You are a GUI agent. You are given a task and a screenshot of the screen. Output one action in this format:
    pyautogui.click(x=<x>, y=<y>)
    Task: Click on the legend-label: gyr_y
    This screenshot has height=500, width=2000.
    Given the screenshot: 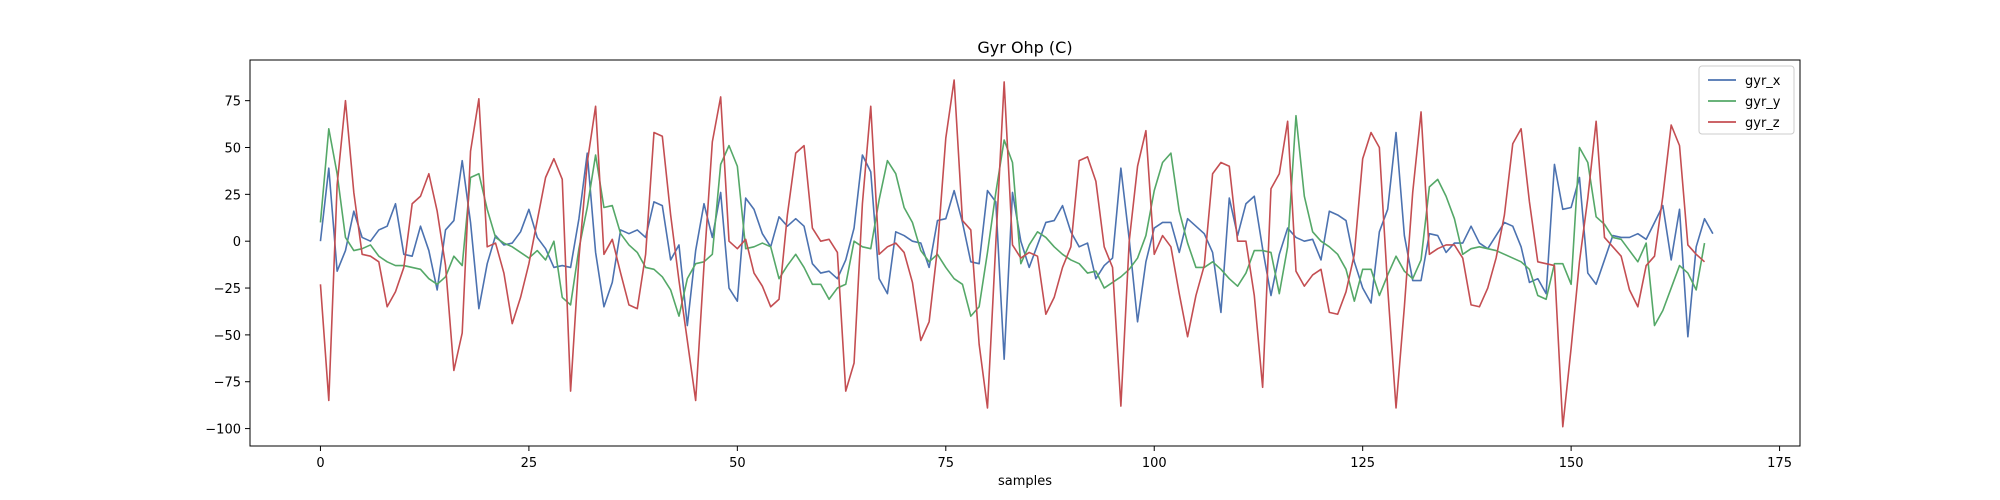 What is the action you would take?
    pyautogui.click(x=1763, y=102)
    